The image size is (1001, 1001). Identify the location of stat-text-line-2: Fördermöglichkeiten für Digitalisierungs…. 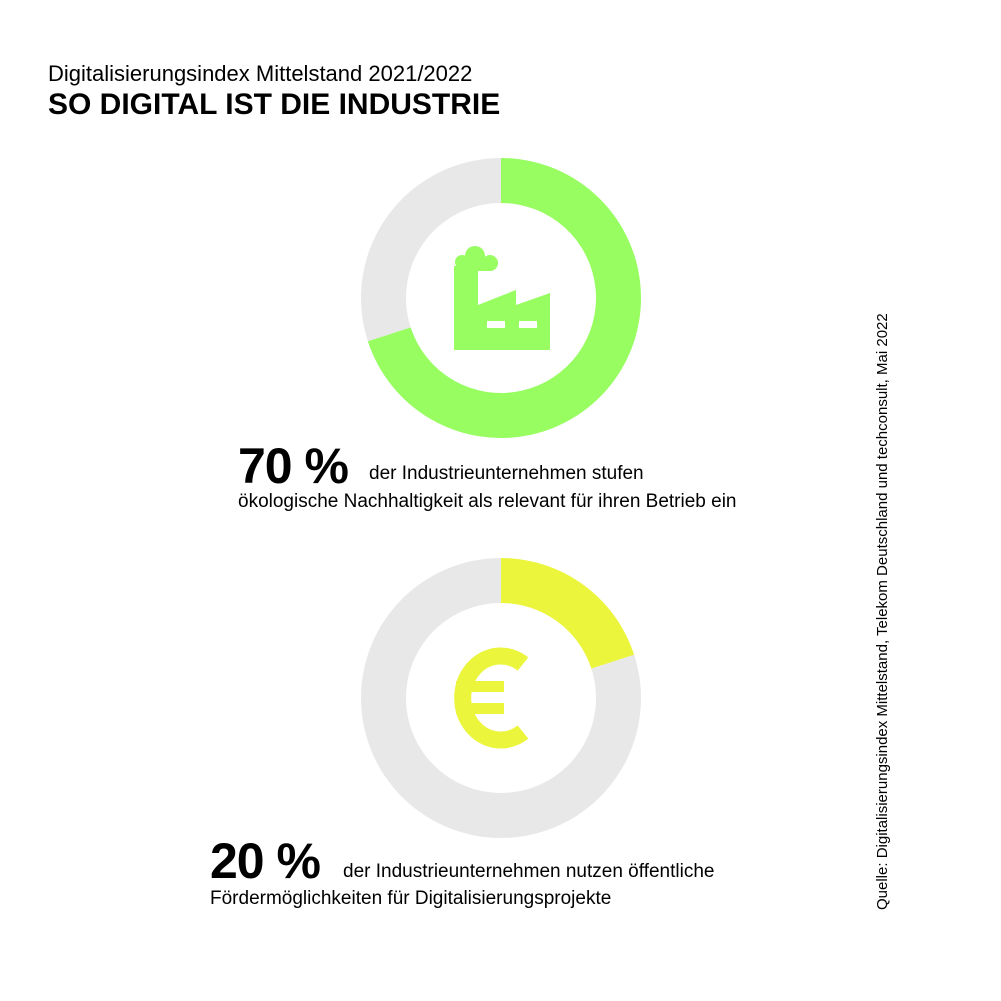
(411, 898).